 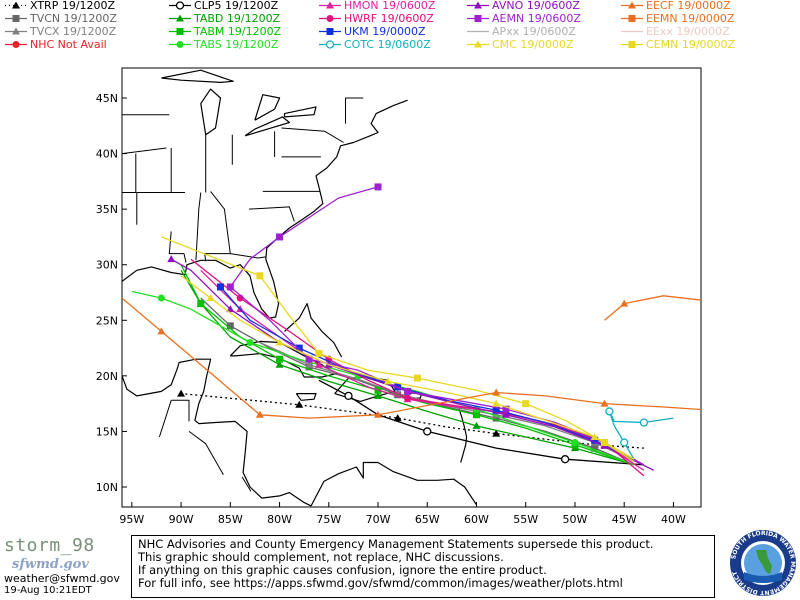 What do you see at coordinates (534, 31) in the screenshot?
I see `legend-label: APxx 19/0600Z` at bounding box center [534, 31].